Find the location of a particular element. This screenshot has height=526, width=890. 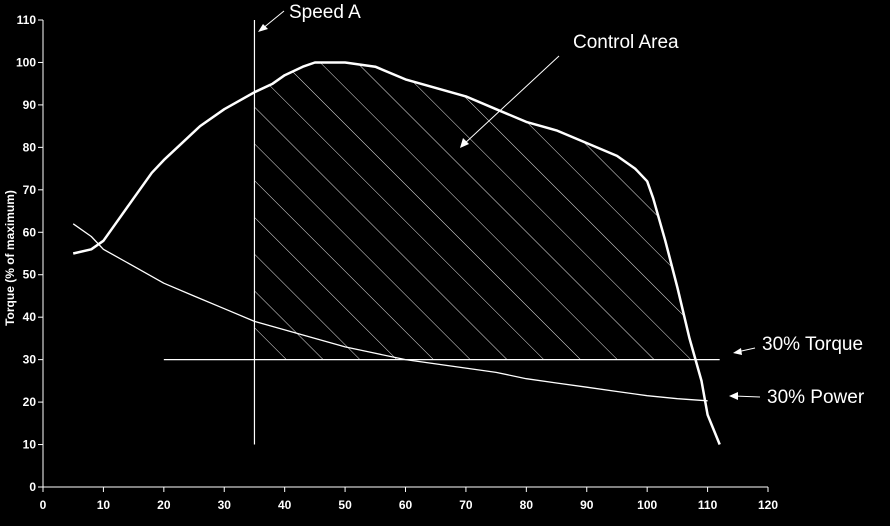

power-30-arrowhead is located at coordinates (733, 396).